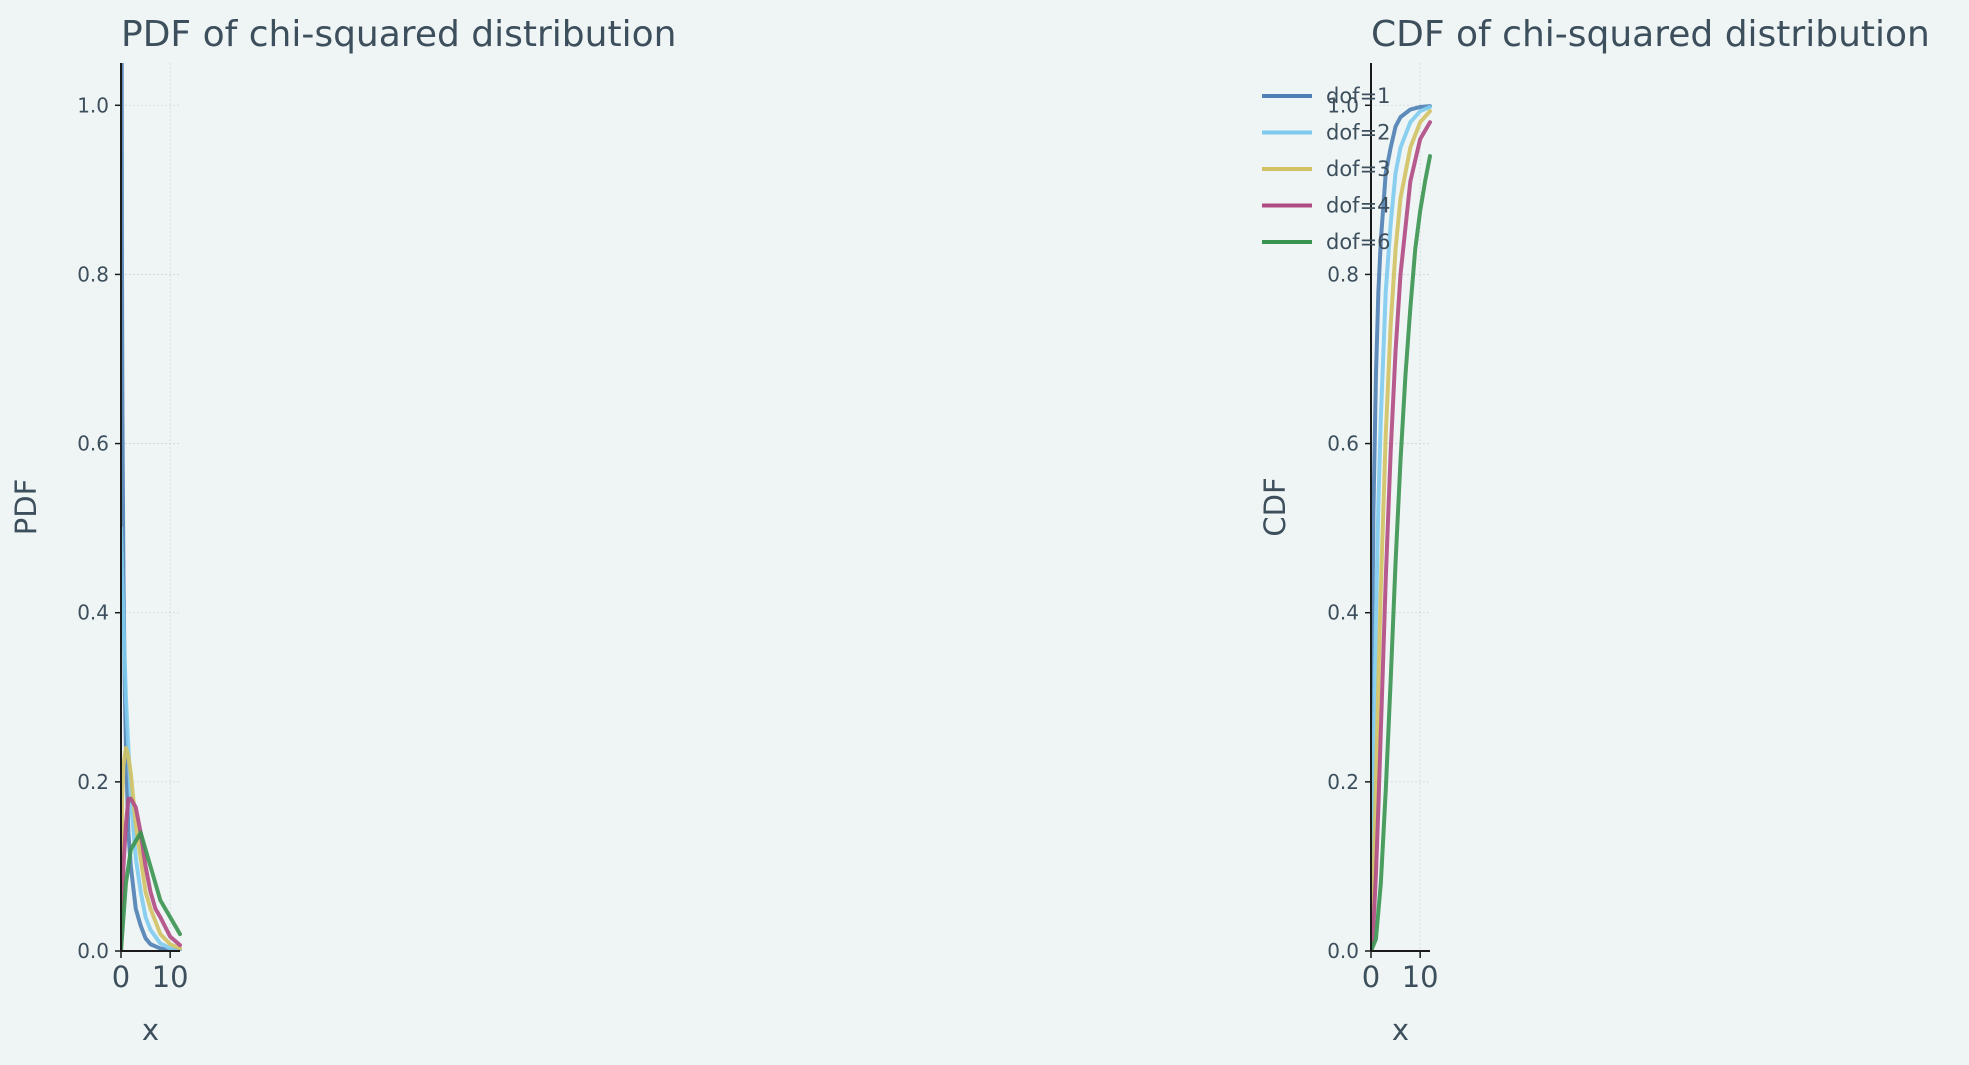  Describe the element at coordinates (1358, 133) in the screenshot. I see `legend-label: dof=2` at that location.